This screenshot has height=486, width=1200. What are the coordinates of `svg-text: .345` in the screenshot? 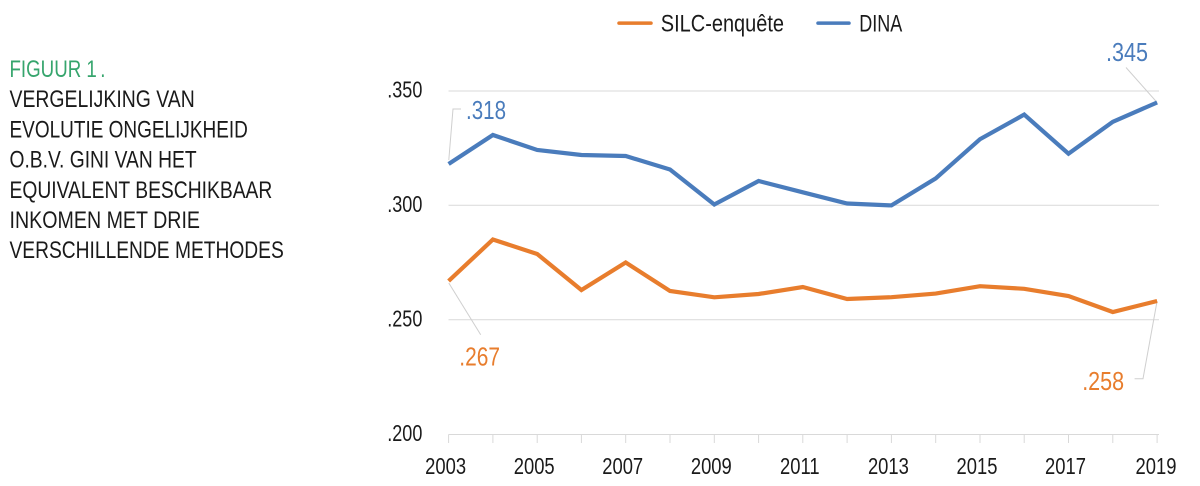 It's located at (1127, 52).